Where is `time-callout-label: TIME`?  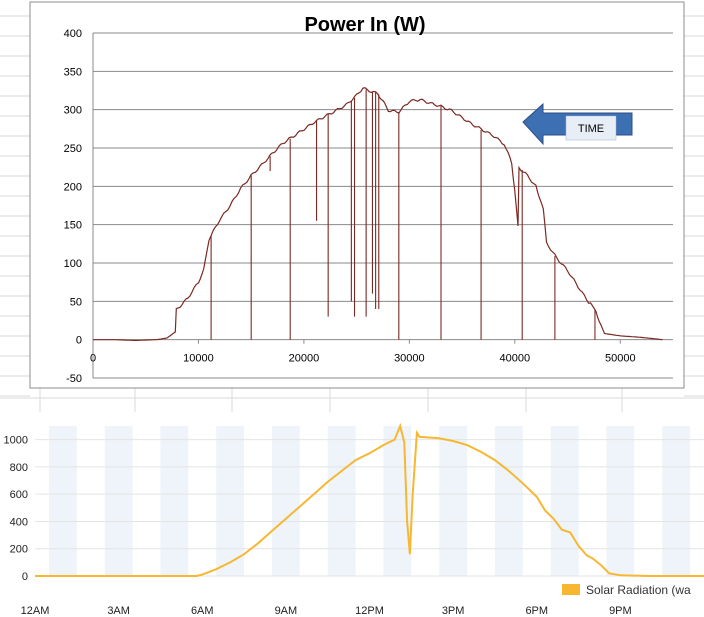 time-callout-label: TIME is located at coordinates (591, 129).